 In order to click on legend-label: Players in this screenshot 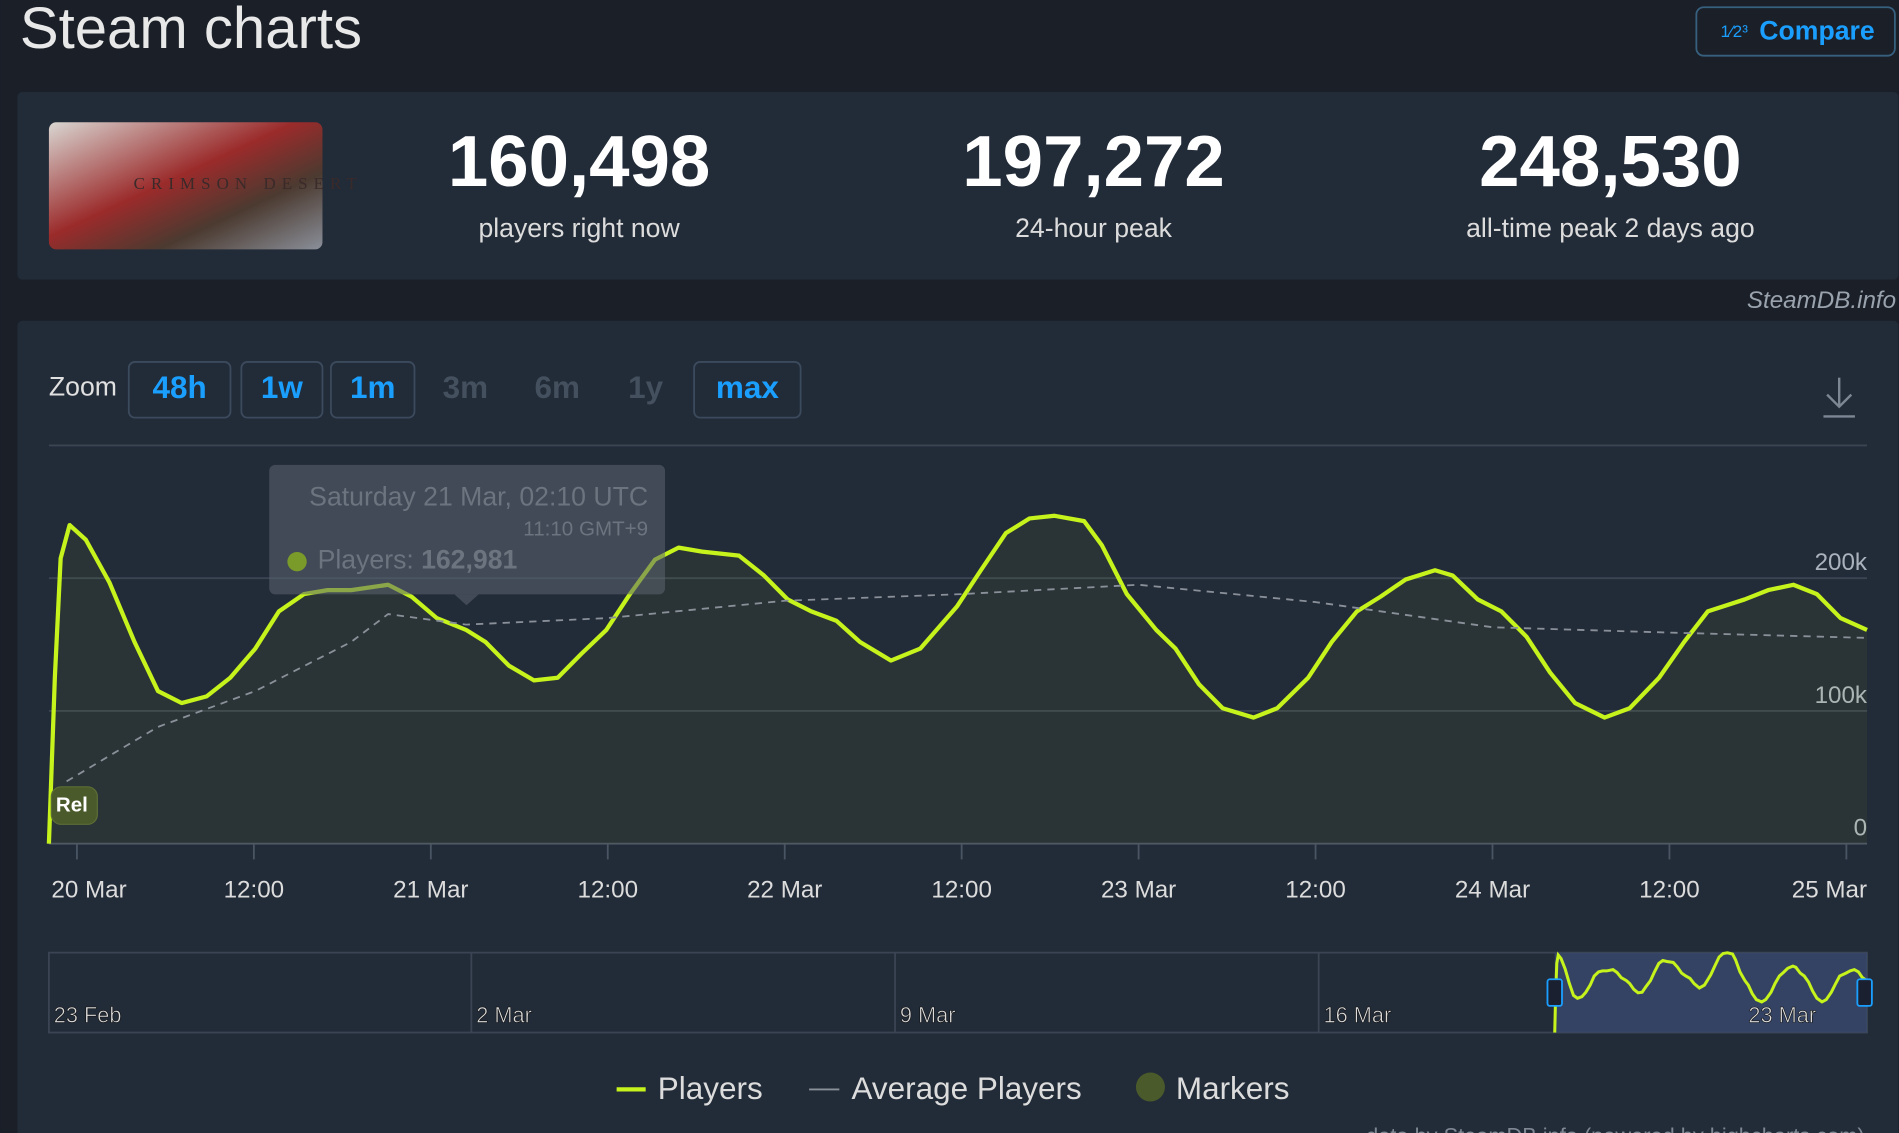, I will do `click(710, 1088)`.